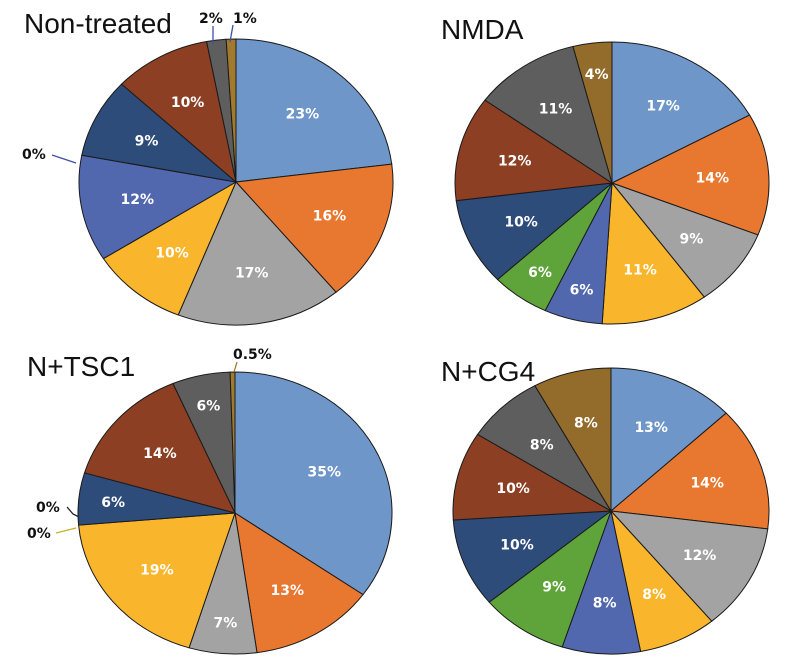 The width and height of the screenshot is (785, 663). What do you see at coordinates (605, 603) in the screenshot?
I see `pie-4-label-5: 8%` at bounding box center [605, 603].